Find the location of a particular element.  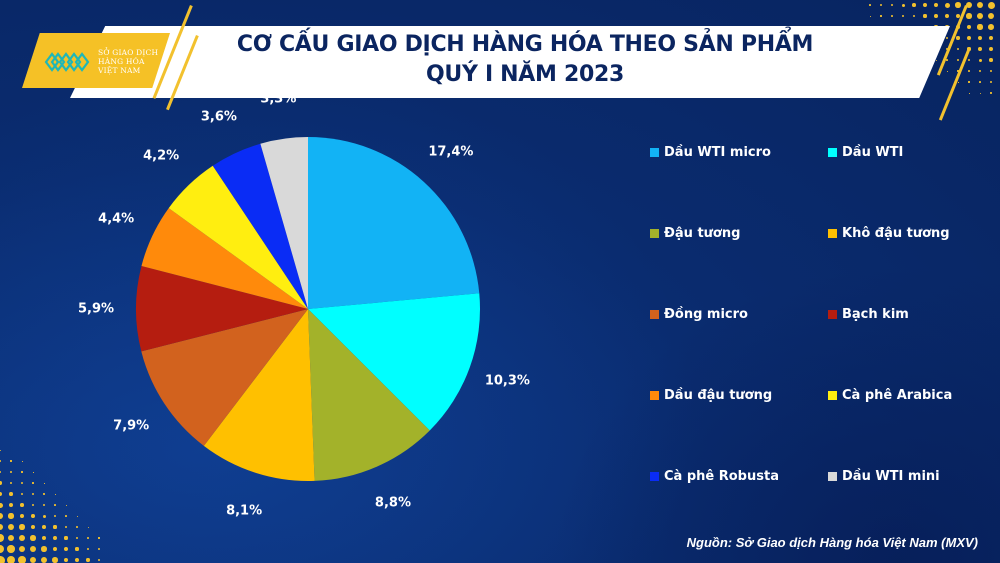

legend-item: Dầu WTI is located at coordinates (865, 152).